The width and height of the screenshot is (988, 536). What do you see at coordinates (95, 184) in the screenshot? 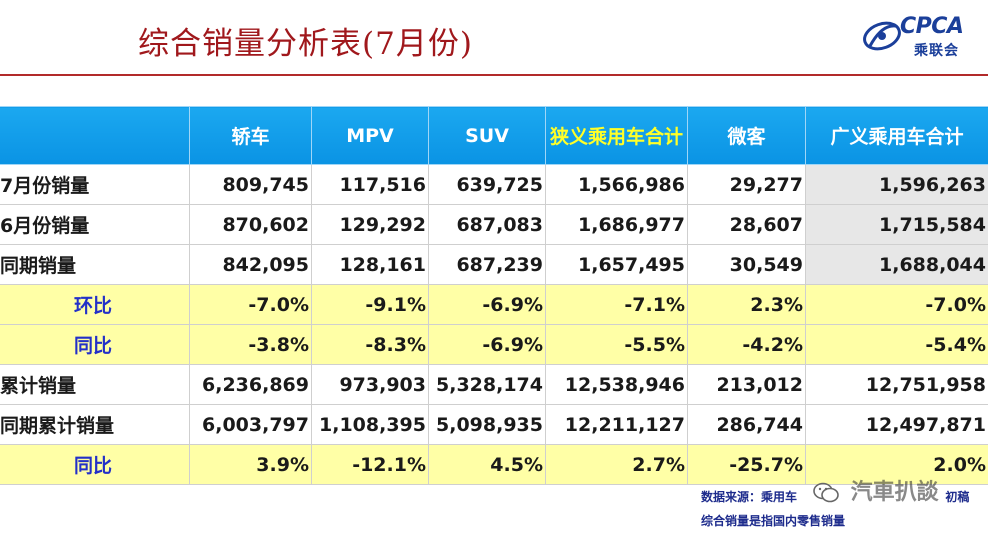
I see `row-label: 7月份销量` at bounding box center [95, 184].